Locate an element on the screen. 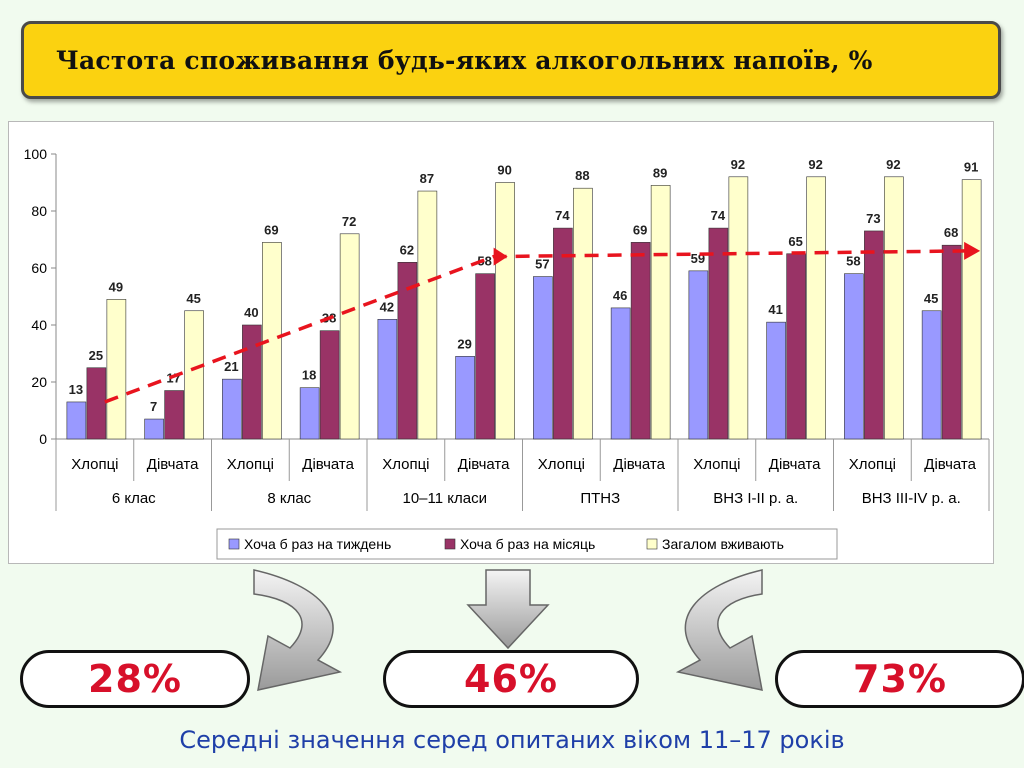 The width and height of the screenshot is (1024, 768). legend-box is located at coordinates (527, 544).